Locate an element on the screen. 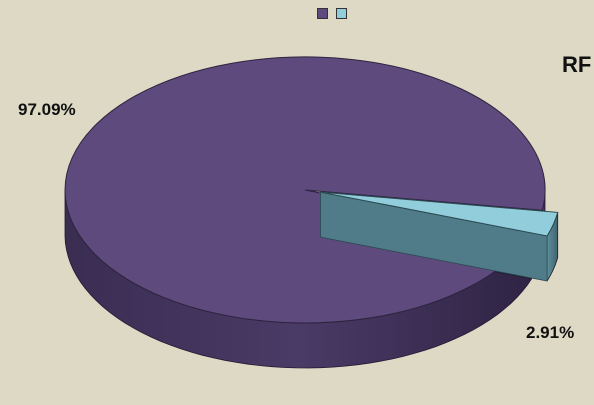 The width and height of the screenshot is (594, 405). data-label-slice-2: 2.91% is located at coordinates (550, 332).